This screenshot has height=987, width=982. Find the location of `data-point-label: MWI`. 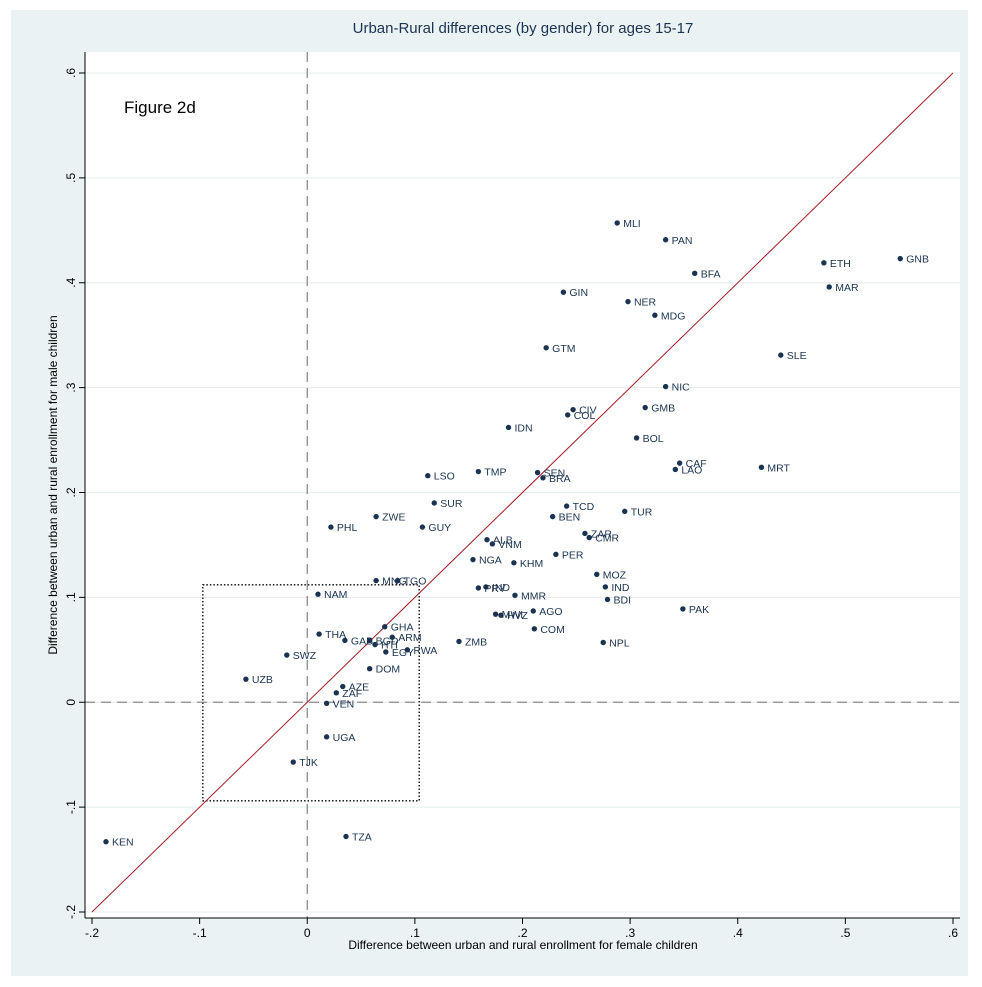

data-point-label: MWI is located at coordinates (513, 615).